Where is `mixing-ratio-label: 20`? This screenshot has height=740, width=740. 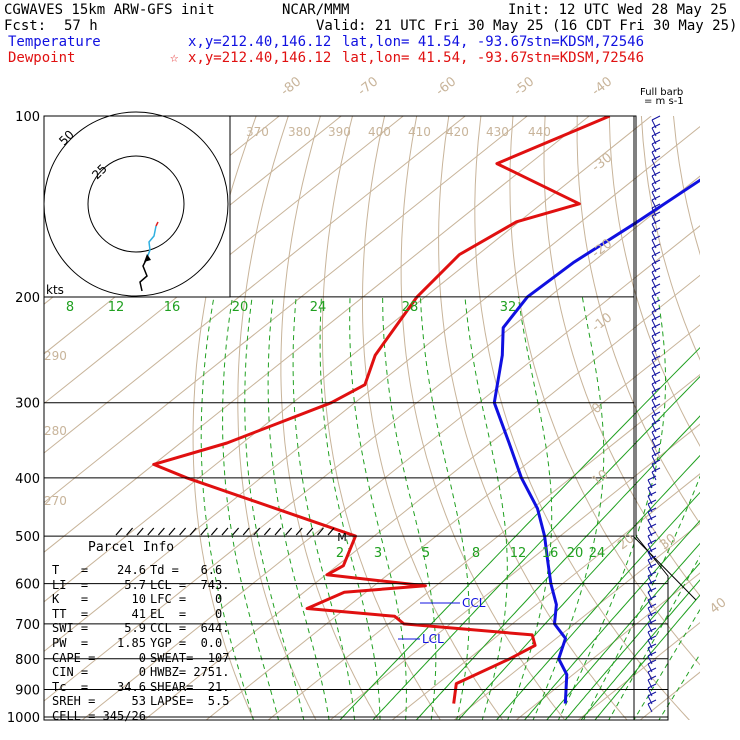 mixing-ratio-label: 20 is located at coordinates (575, 553).